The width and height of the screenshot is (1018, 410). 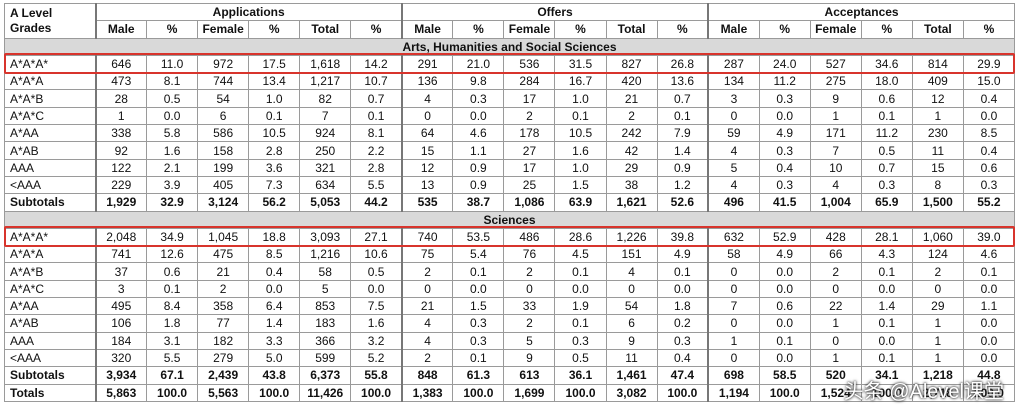 What do you see at coordinates (631, 29) in the screenshot?
I see `column-header: Total` at bounding box center [631, 29].